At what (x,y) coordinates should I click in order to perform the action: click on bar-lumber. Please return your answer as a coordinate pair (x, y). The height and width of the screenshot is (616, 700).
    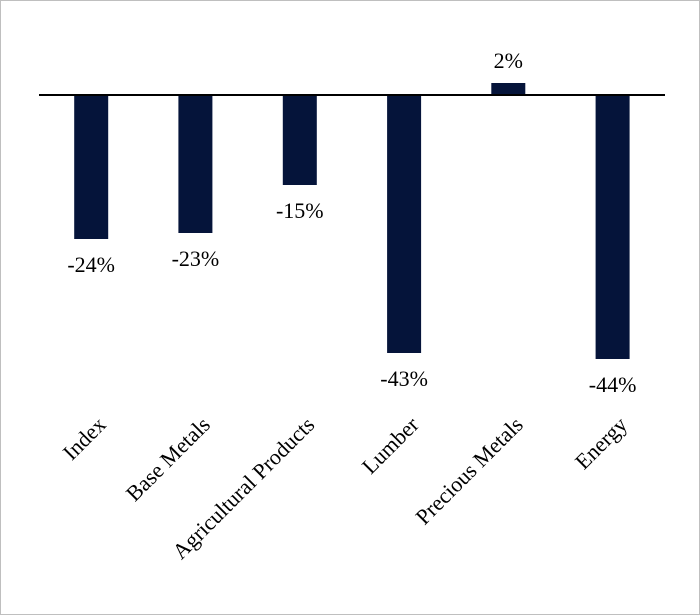
    Looking at the image, I should click on (404, 224).